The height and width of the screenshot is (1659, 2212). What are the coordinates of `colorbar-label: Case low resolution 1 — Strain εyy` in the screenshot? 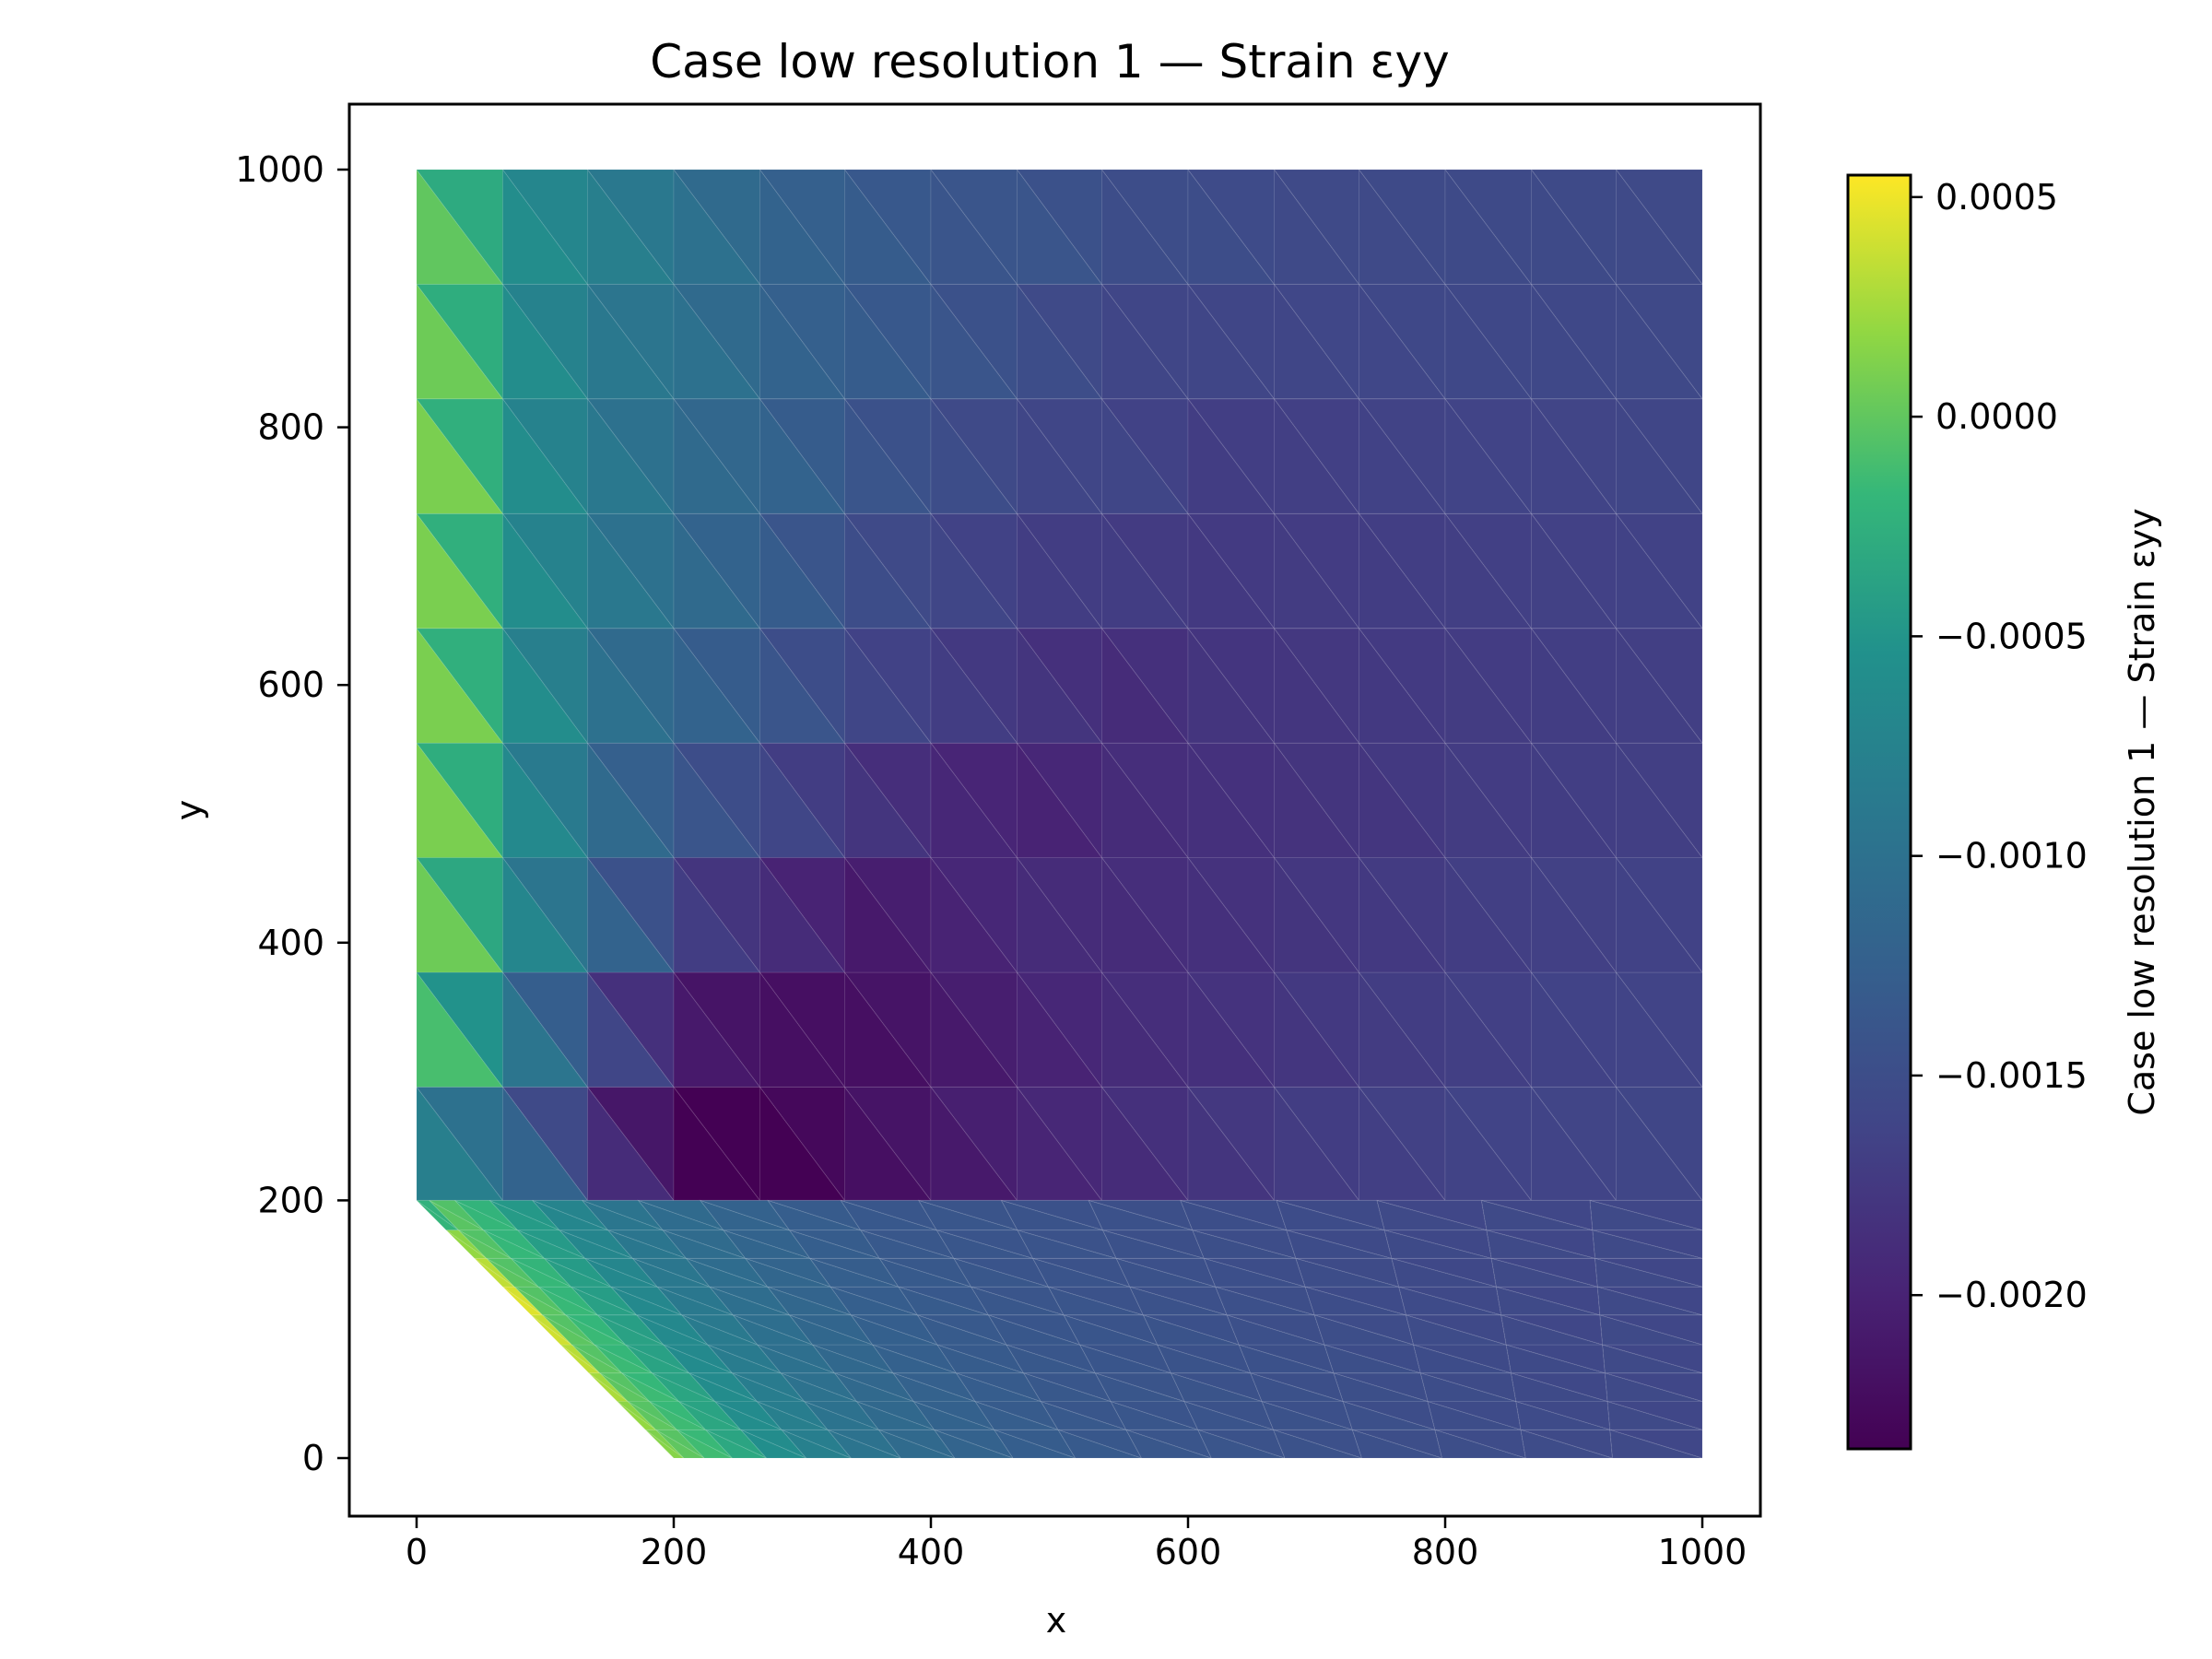 It's located at (2142, 811).